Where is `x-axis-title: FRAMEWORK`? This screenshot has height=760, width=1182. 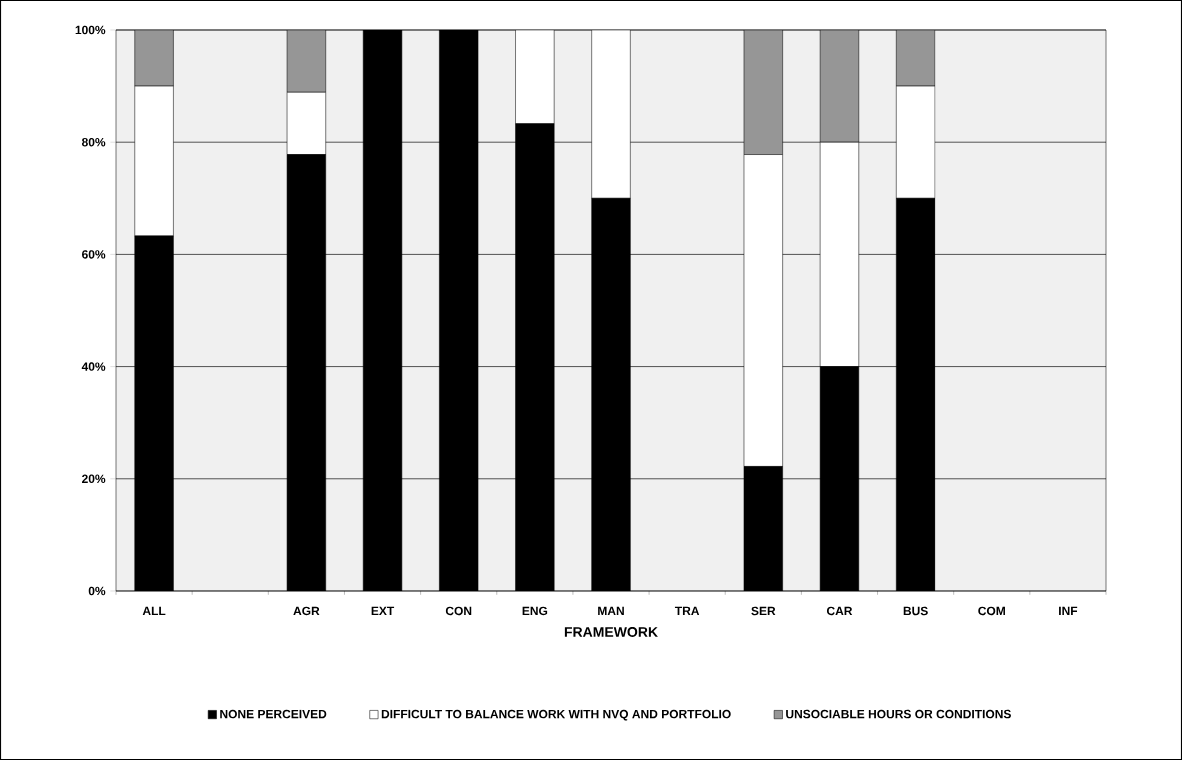 x-axis-title: FRAMEWORK is located at coordinates (611, 632).